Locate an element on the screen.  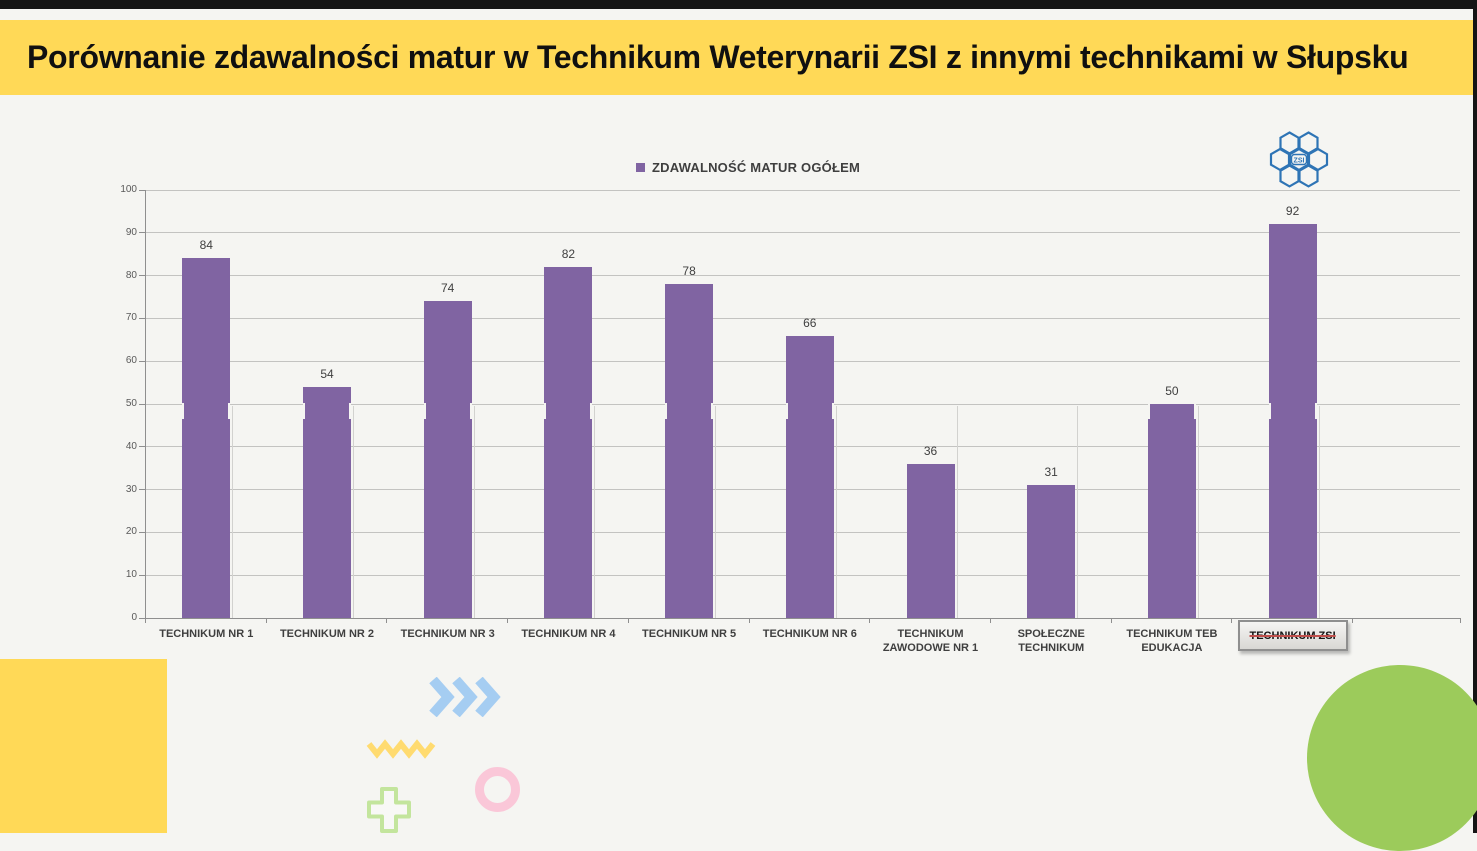
green-circle-decoration is located at coordinates (1392, 758).